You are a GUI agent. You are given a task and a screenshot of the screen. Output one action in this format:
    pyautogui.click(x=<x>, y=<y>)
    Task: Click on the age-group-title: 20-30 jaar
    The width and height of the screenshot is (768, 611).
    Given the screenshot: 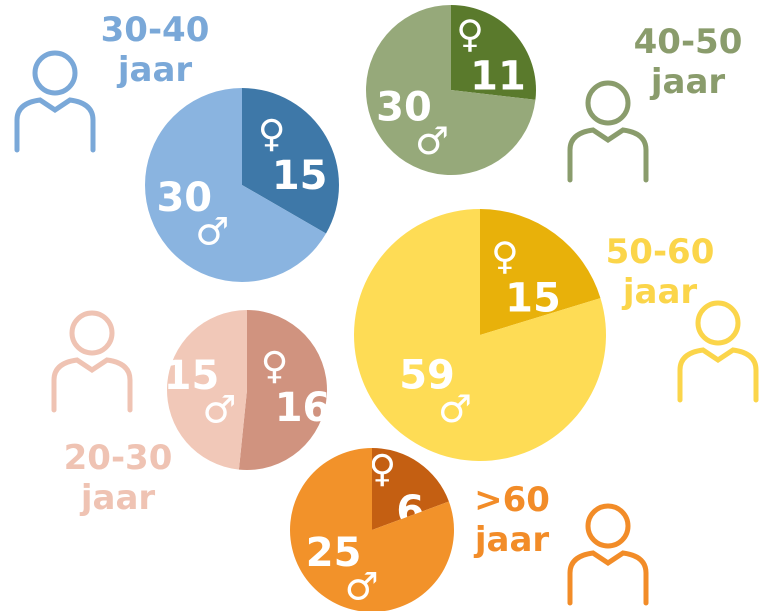 What is the action you would take?
    pyautogui.click(x=118, y=478)
    